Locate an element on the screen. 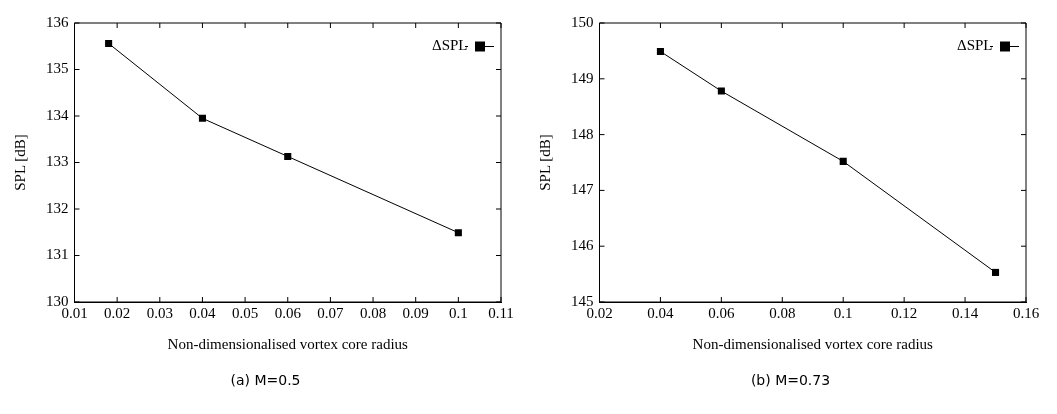 The image size is (1057, 414). y-tick-label: 150 is located at coordinates (582, 21).